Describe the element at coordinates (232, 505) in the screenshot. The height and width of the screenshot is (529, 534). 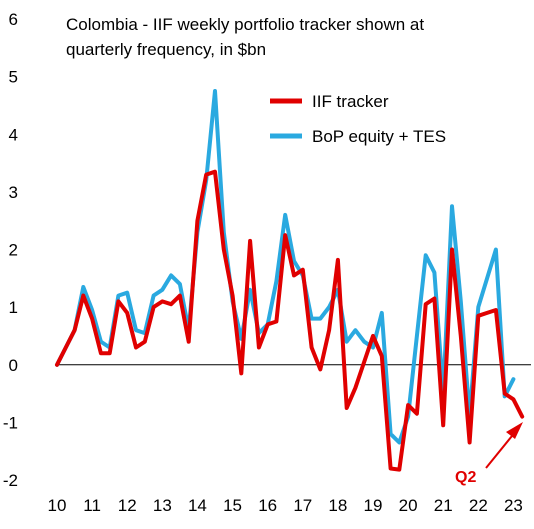
I see `x-tick-label: 15` at that location.